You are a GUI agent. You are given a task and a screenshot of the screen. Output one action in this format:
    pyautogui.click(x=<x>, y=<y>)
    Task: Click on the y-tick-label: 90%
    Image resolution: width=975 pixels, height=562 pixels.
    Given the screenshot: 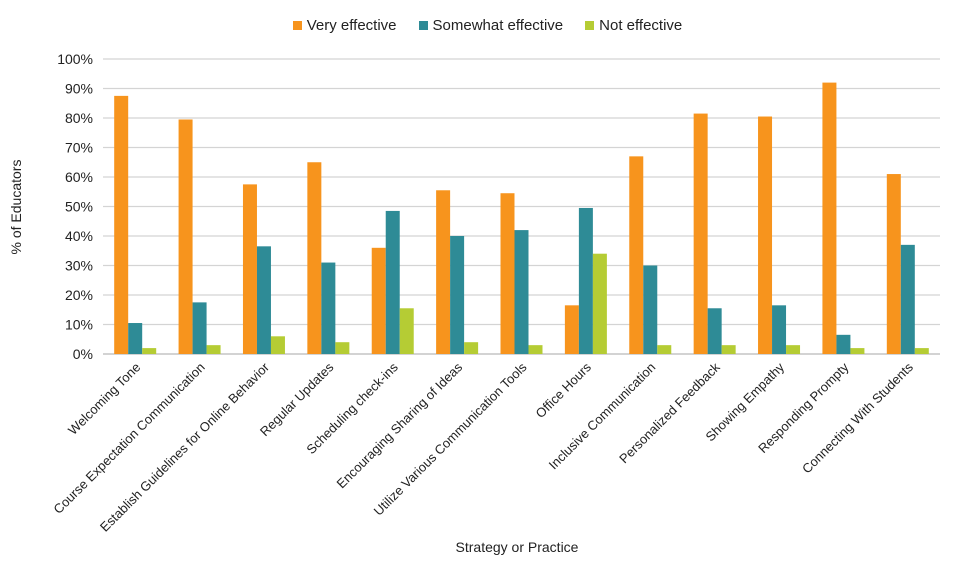 What is the action you would take?
    pyautogui.click(x=79, y=89)
    